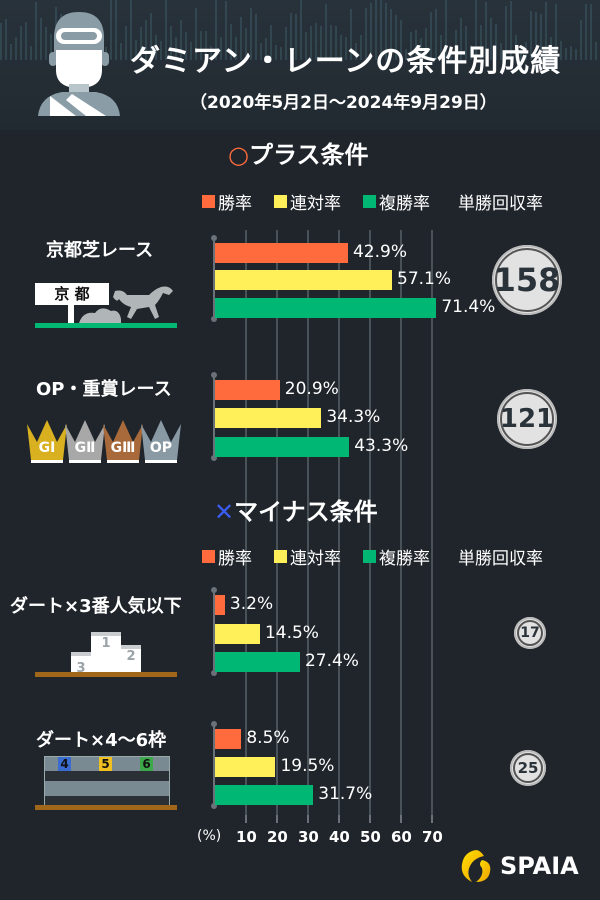  What do you see at coordinates (238, 155) in the screenshot?
I see `circle-icon: ○` at bounding box center [238, 155].